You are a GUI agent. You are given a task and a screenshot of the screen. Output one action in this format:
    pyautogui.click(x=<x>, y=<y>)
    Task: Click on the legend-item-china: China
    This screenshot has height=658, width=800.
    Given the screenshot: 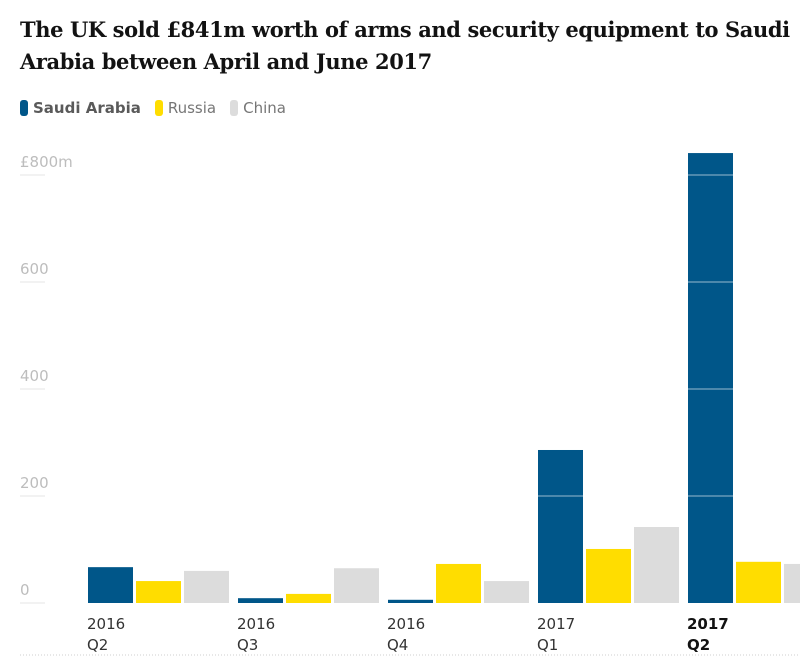 What is the action you would take?
    pyautogui.click(x=258, y=108)
    